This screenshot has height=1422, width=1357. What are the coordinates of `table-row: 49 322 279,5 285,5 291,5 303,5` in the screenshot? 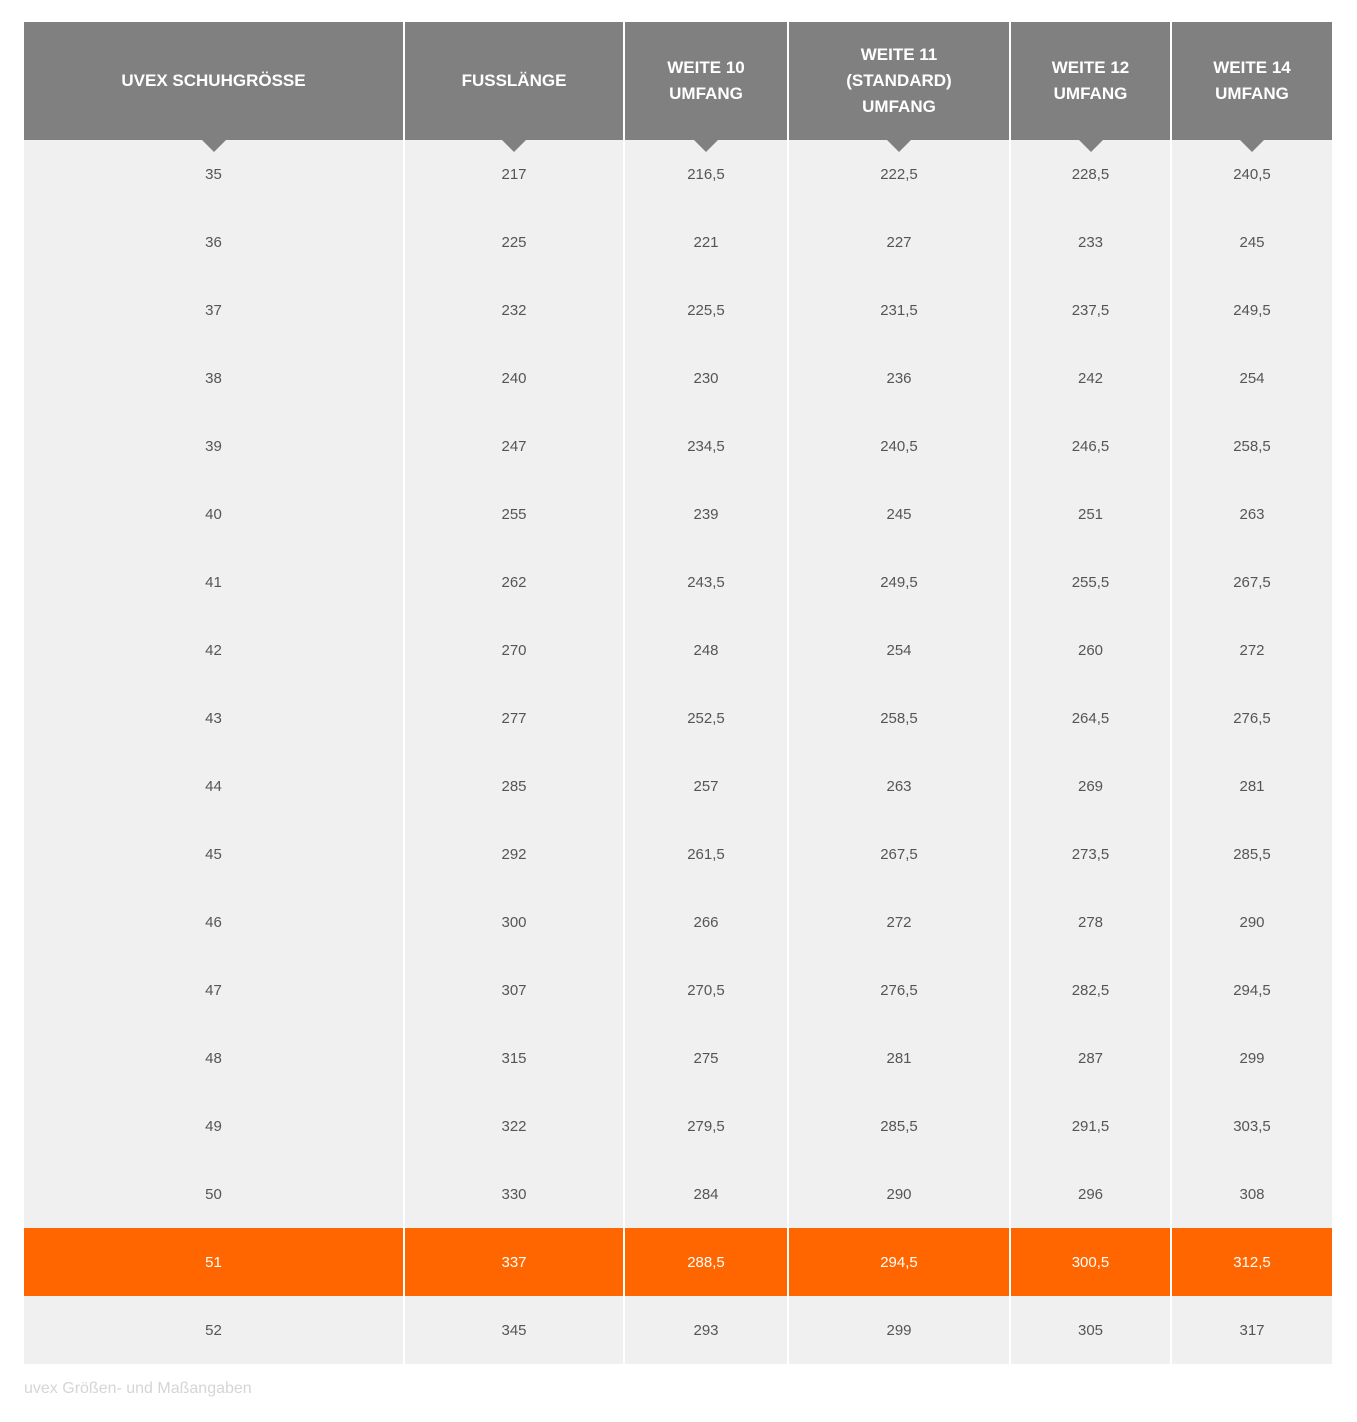 It's located at (678, 1126).